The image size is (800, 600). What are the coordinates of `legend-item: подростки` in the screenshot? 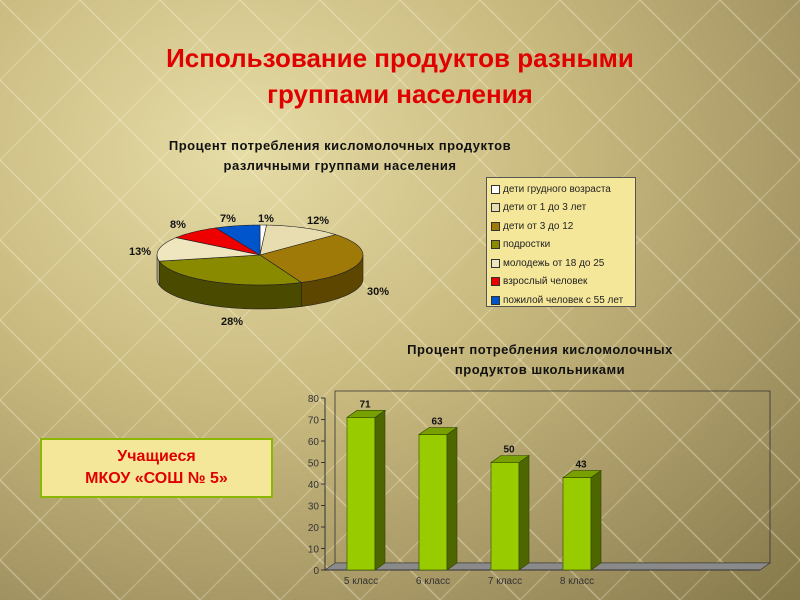 It's located at (563, 245).